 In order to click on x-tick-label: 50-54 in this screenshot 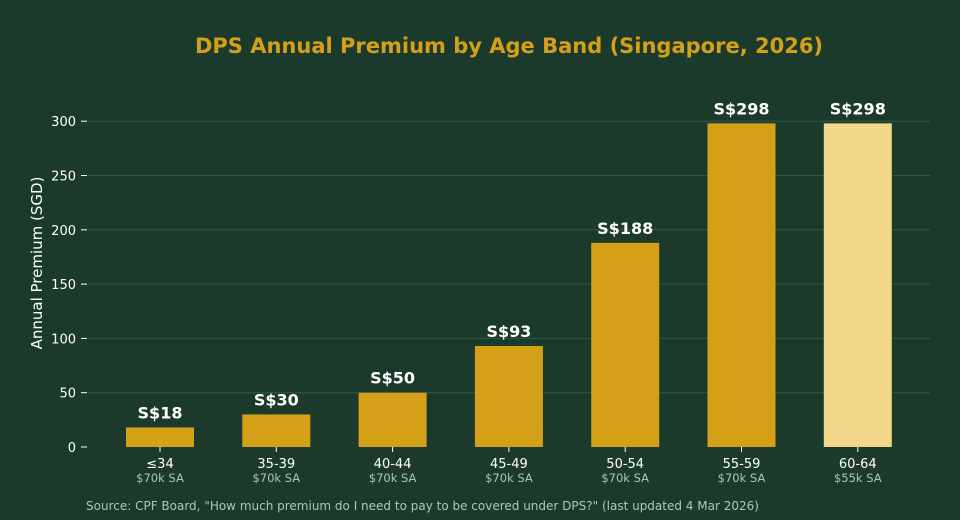, I will do `click(625, 464)`.